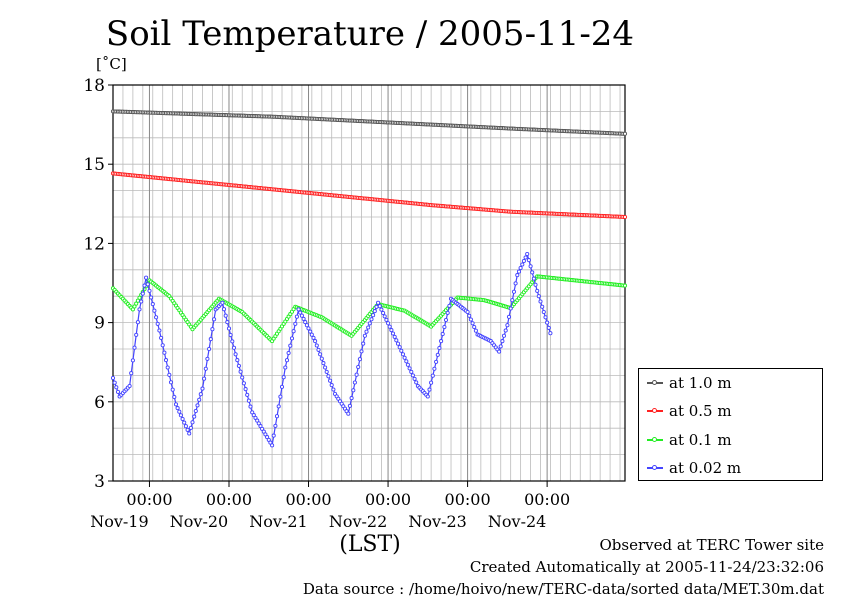 Image resolution: width=842 pixels, height=598 pixels. What do you see at coordinates (711, 545) in the screenshot?
I see `footer-observed: Observed at TERC Tower site` at bounding box center [711, 545].